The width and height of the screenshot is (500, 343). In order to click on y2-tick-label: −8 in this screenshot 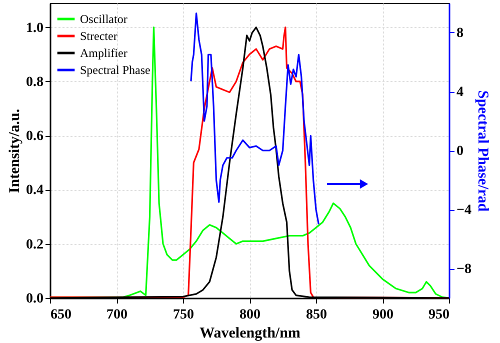, I will do `click(464, 269)`.